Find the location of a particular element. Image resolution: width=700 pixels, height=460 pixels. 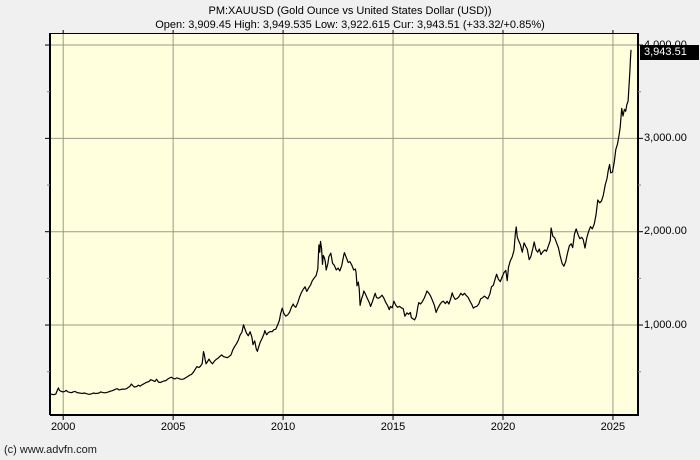

x-axis-tick-label: 2005 is located at coordinates (173, 427).